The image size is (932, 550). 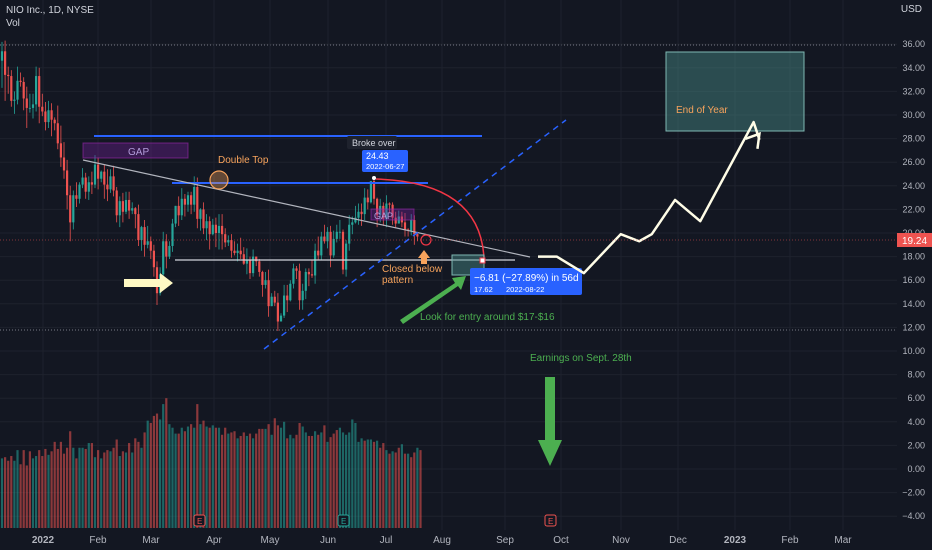 What do you see at coordinates (913, 162) in the screenshot?
I see `y-tick-label: 26.00` at bounding box center [913, 162].